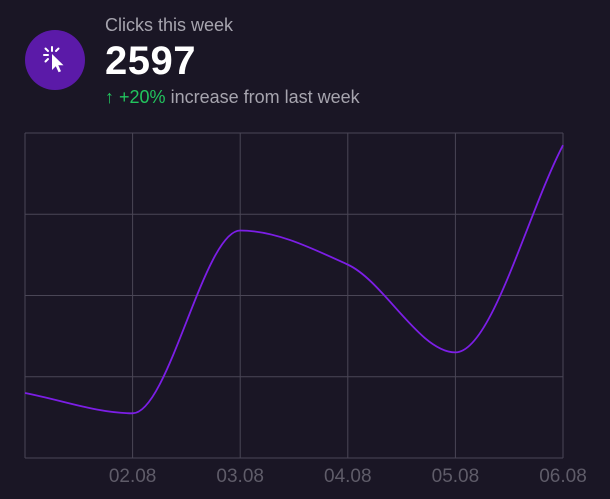 The image size is (610, 499). What do you see at coordinates (563, 476) in the screenshot?
I see `x-tick-label: 06.08` at bounding box center [563, 476].